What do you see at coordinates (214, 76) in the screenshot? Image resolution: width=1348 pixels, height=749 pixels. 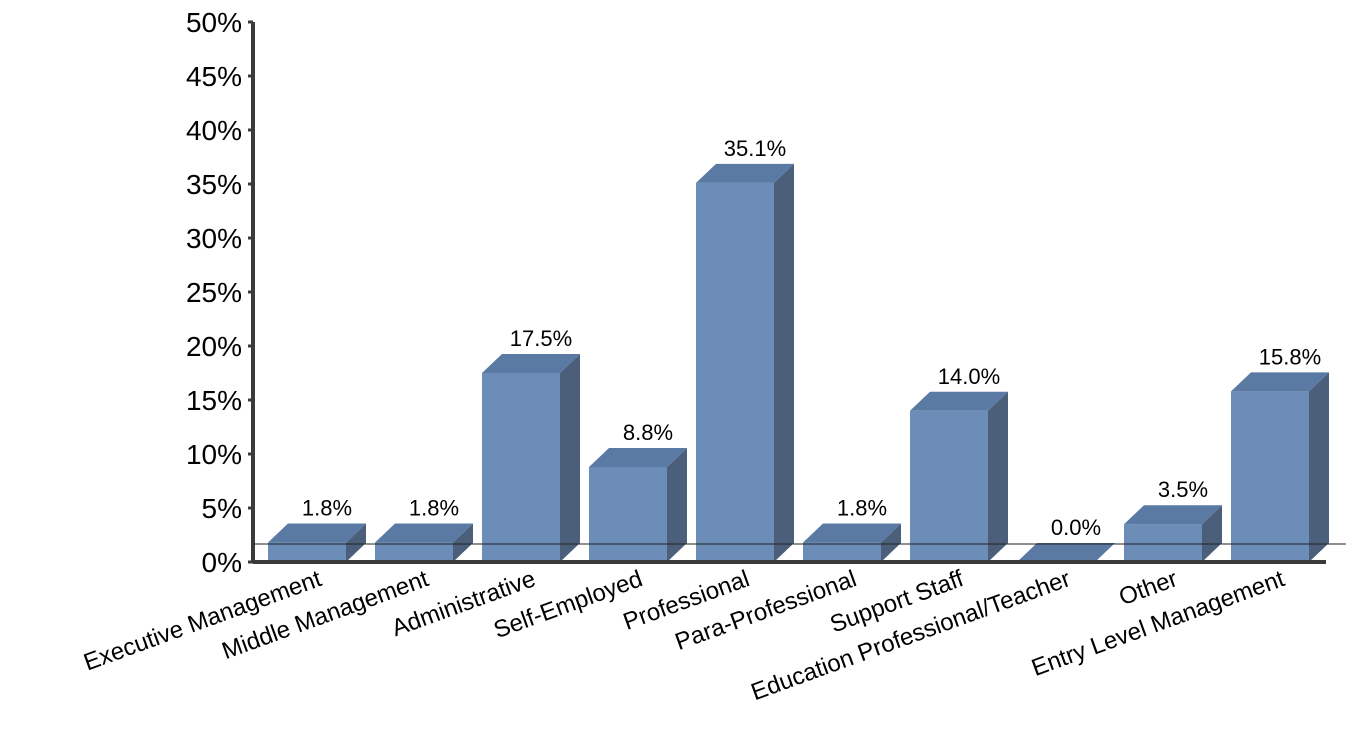 I see `y-tick-label: 45%` at bounding box center [214, 76].